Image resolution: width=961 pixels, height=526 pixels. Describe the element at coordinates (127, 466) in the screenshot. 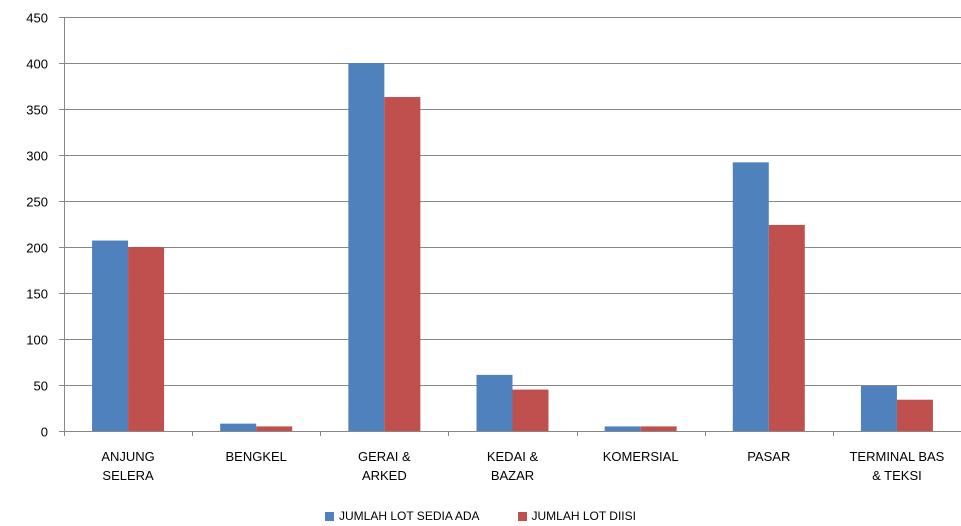

I see `x-category-label: ANJUNG SELERA` at that location.